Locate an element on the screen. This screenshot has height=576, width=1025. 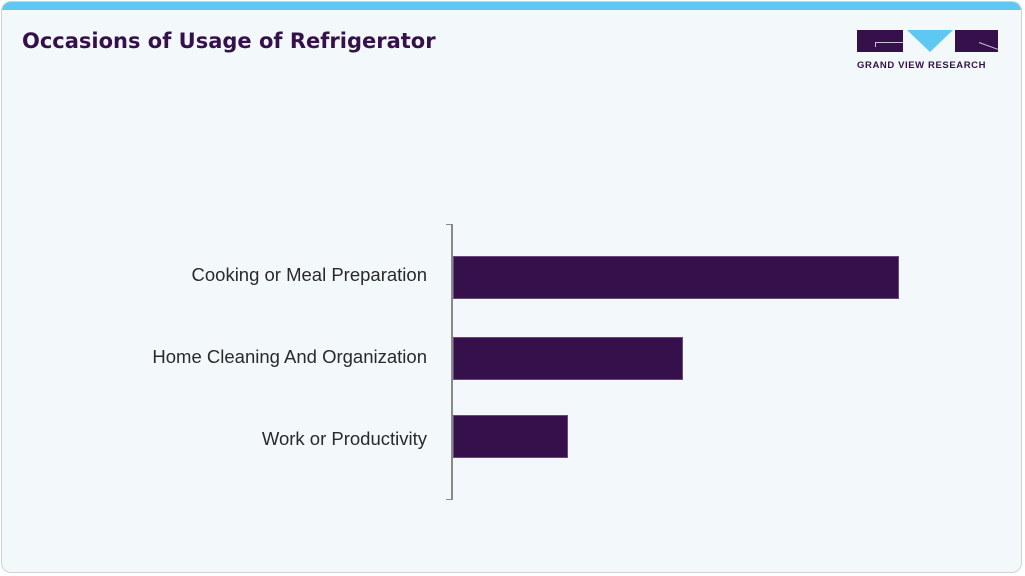
grand-view-research-logo: GRAND VIEW RESEARCH is located at coordinates (928, 52).